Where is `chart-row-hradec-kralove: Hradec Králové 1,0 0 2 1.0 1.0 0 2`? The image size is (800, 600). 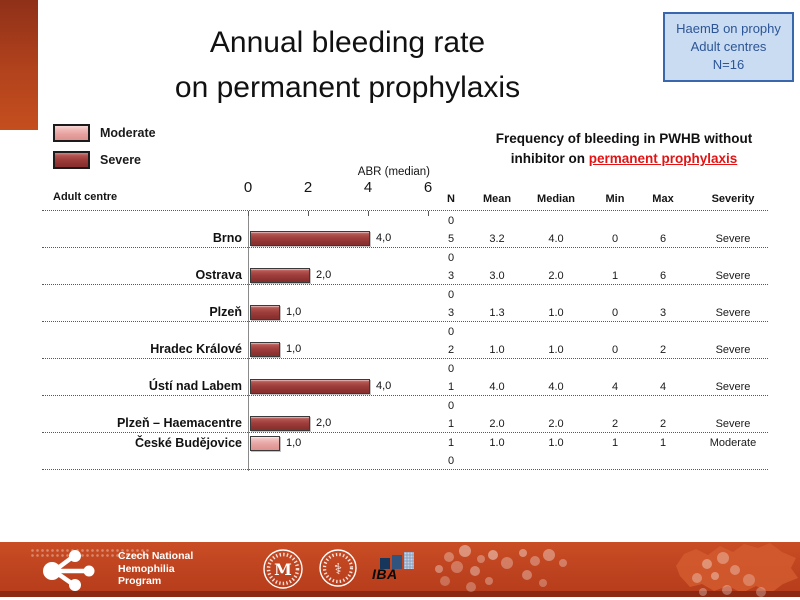
chart-row-hradec-kralove: Hradec Králové 1,0 0 2 1.0 1.0 0 2 is located at coordinates (405, 340).